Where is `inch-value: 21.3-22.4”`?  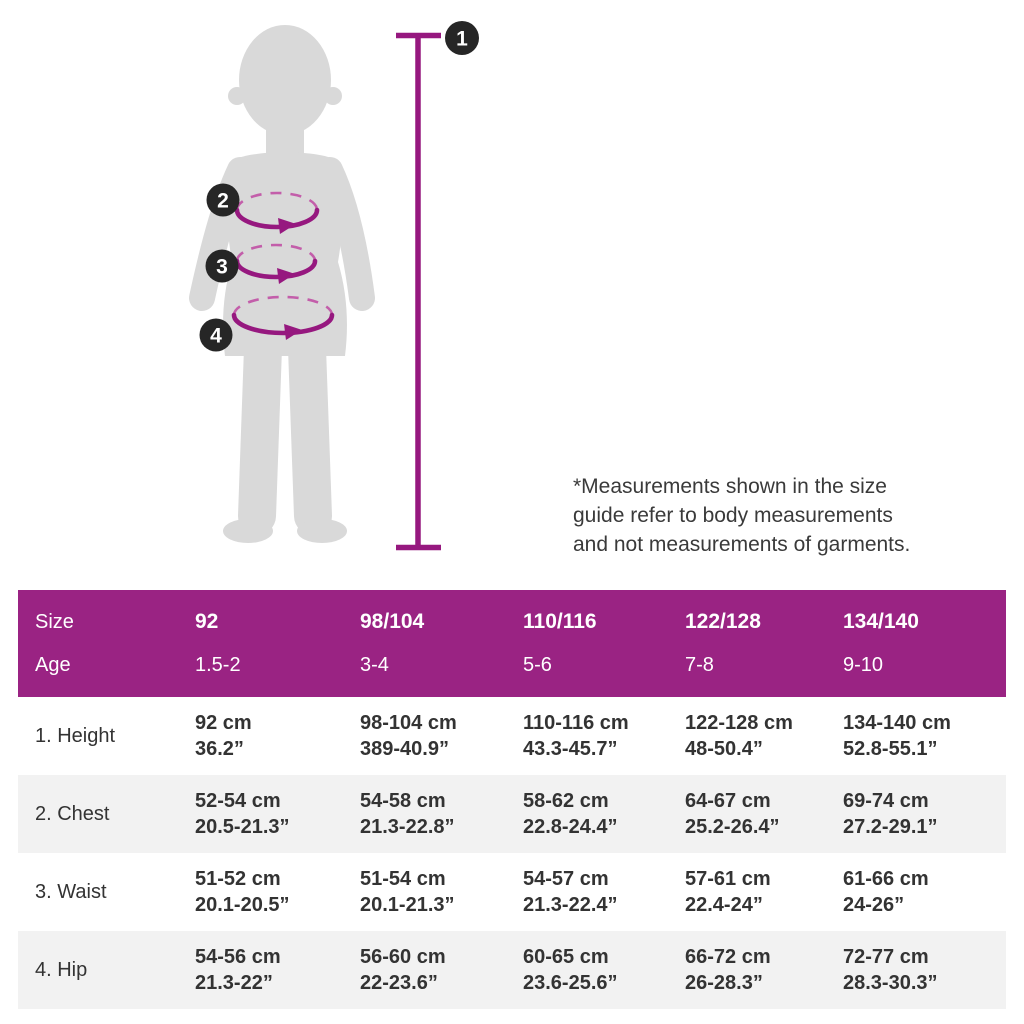
inch-value: 21.3-22.4” is located at coordinates (570, 905).